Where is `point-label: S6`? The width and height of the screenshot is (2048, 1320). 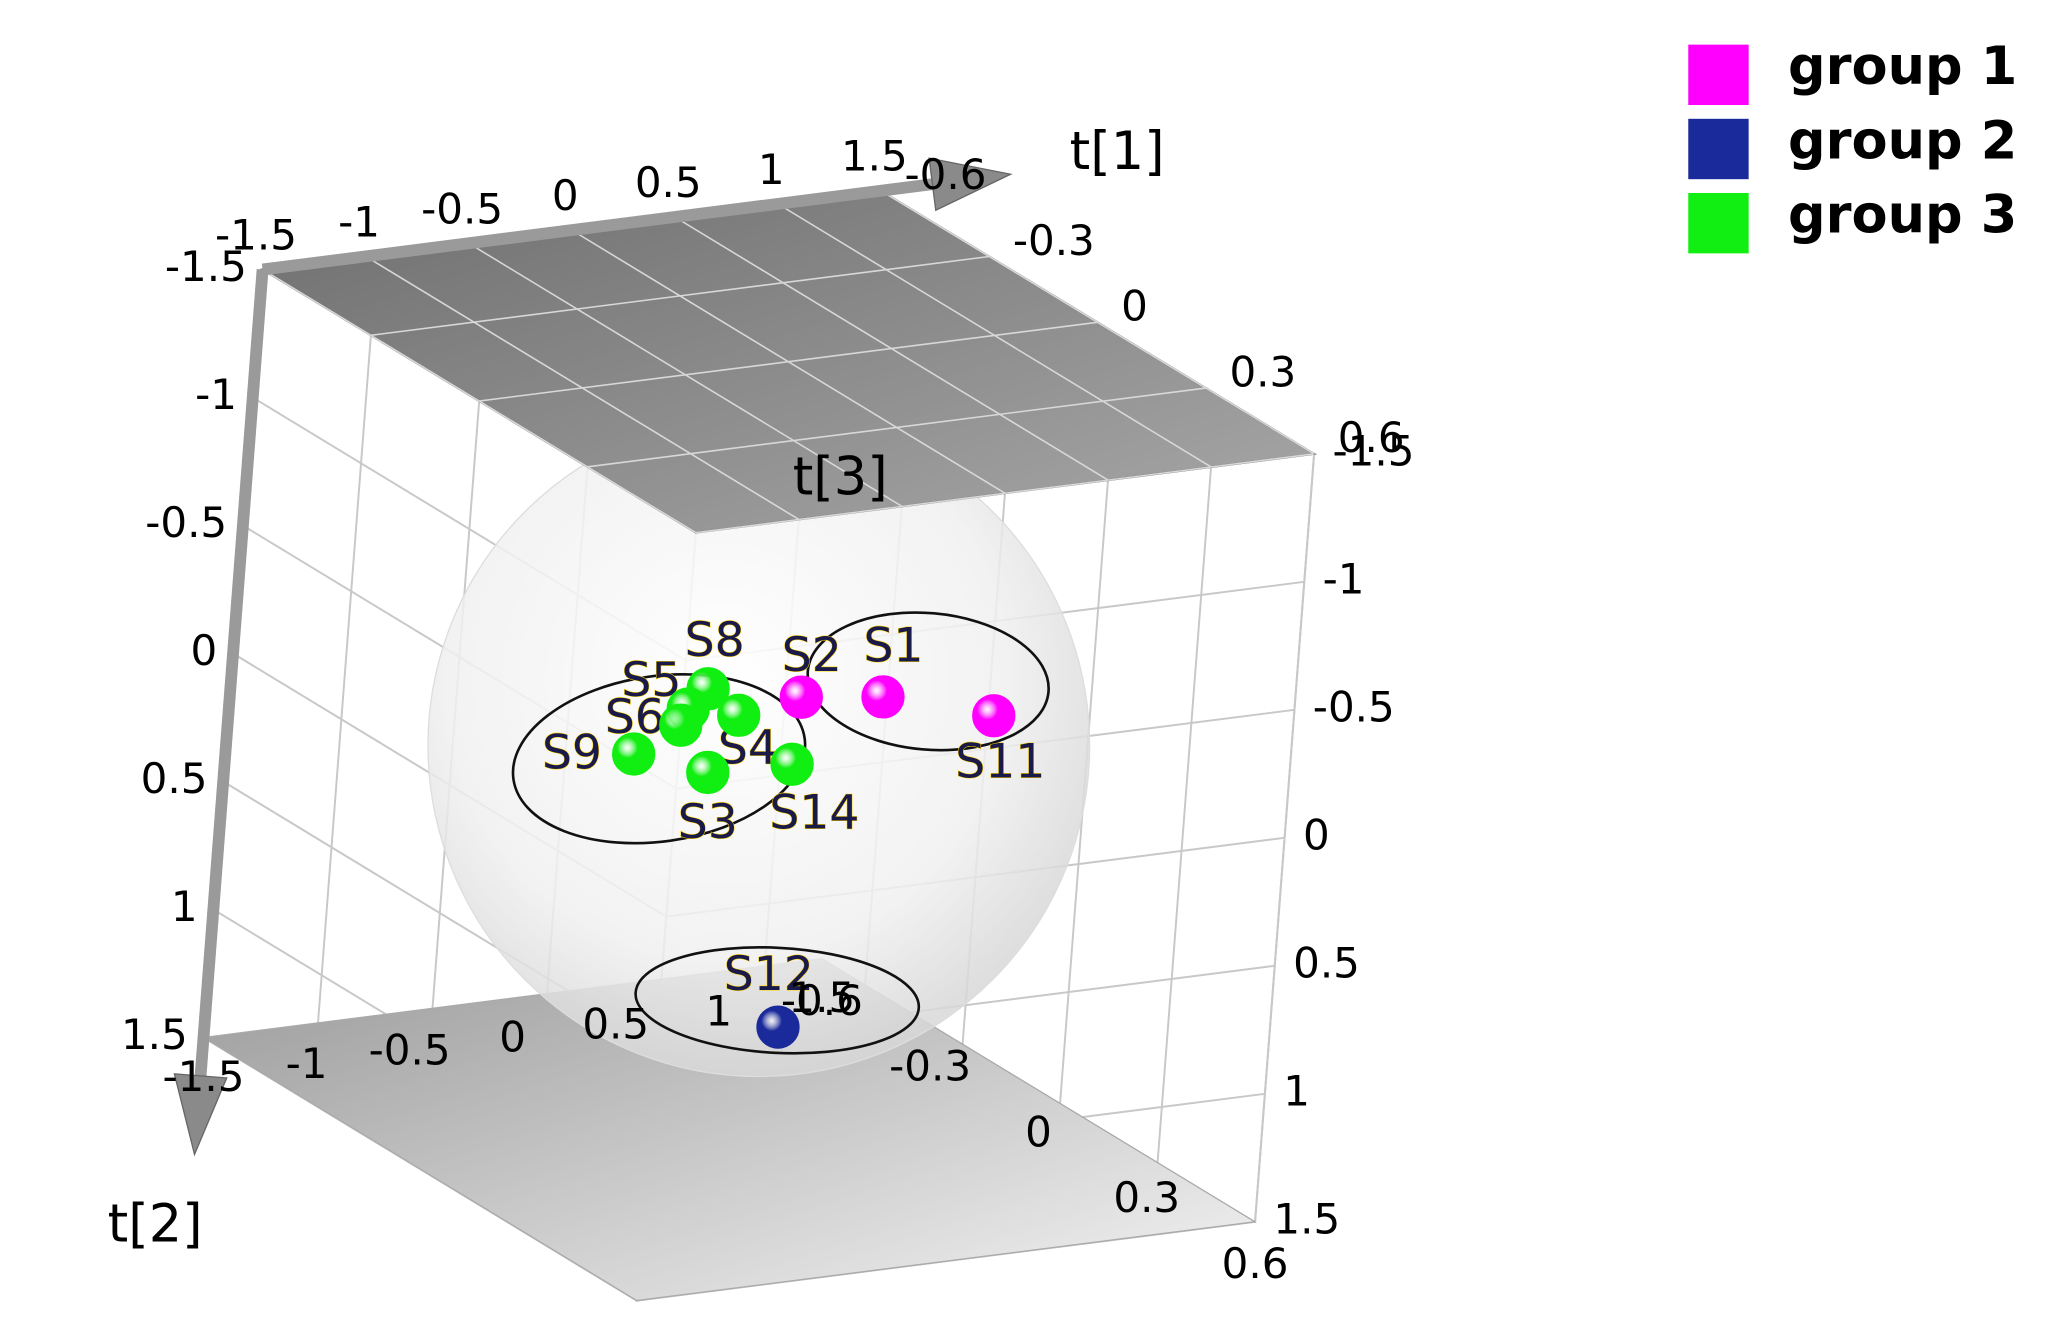
point-label: S6 is located at coordinates (635, 717).